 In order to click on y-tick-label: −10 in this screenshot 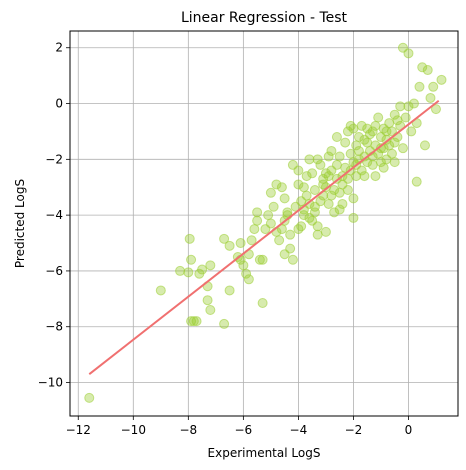, I will do `click(50, 383)`.